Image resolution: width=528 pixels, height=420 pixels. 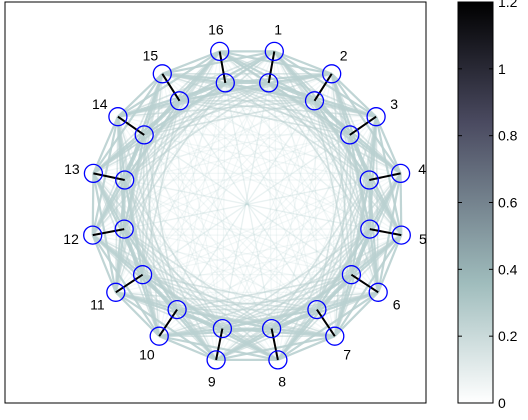 I want to click on node-6-outer, so click(x=378, y=292).